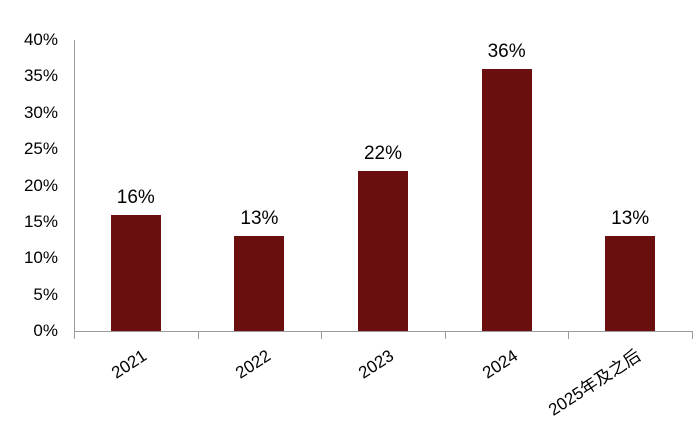 The image size is (700, 445). I want to click on bar-2022, so click(259, 283).